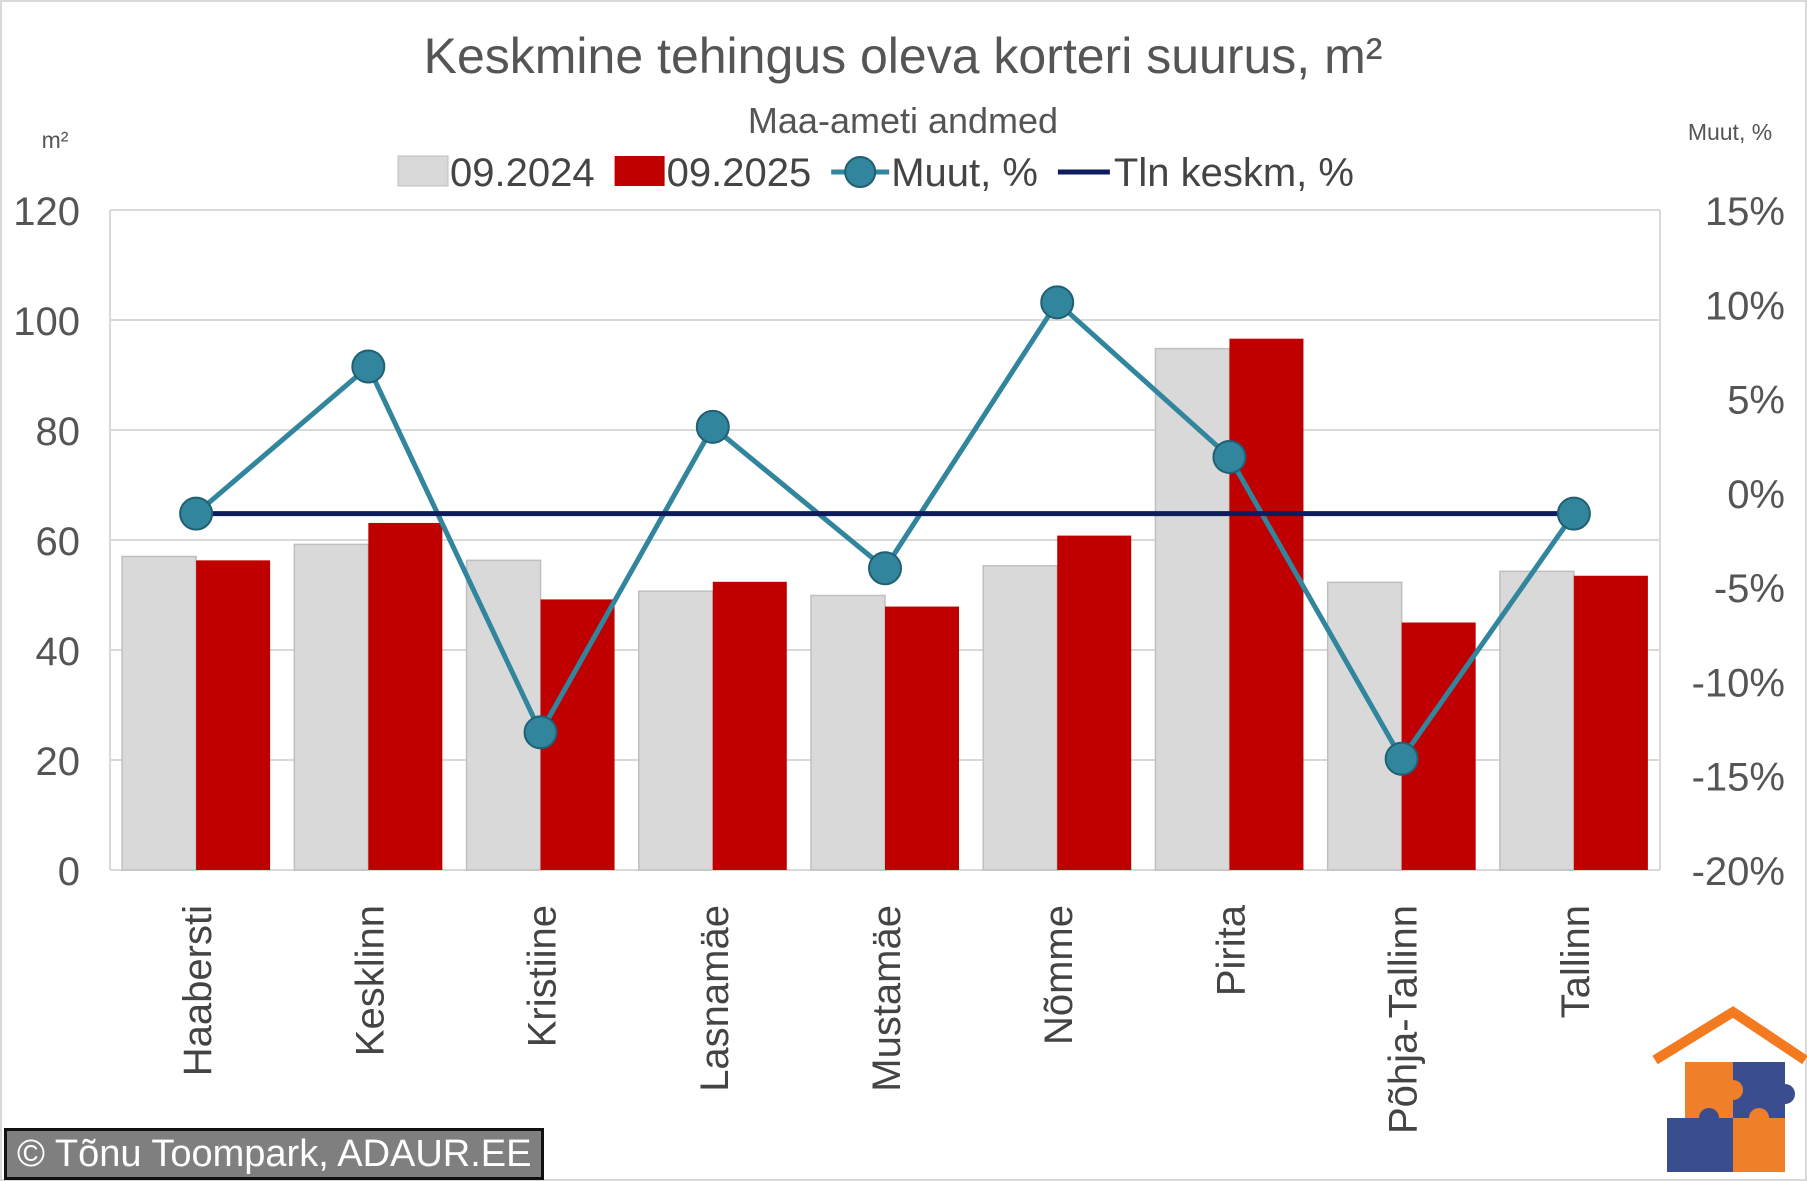 The height and width of the screenshot is (1181, 1807). What do you see at coordinates (739, 173) in the screenshot?
I see `legend-label: 09.2025` at bounding box center [739, 173].